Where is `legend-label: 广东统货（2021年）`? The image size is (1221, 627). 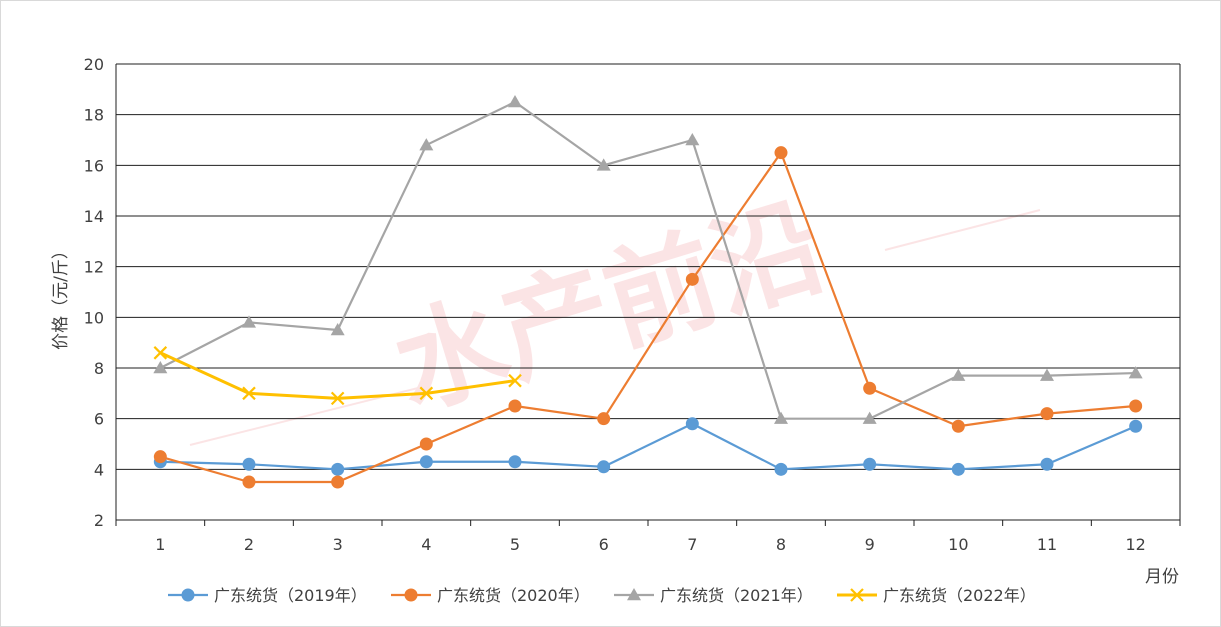
legend-label: 广东统货（2021年） is located at coordinates (736, 595).